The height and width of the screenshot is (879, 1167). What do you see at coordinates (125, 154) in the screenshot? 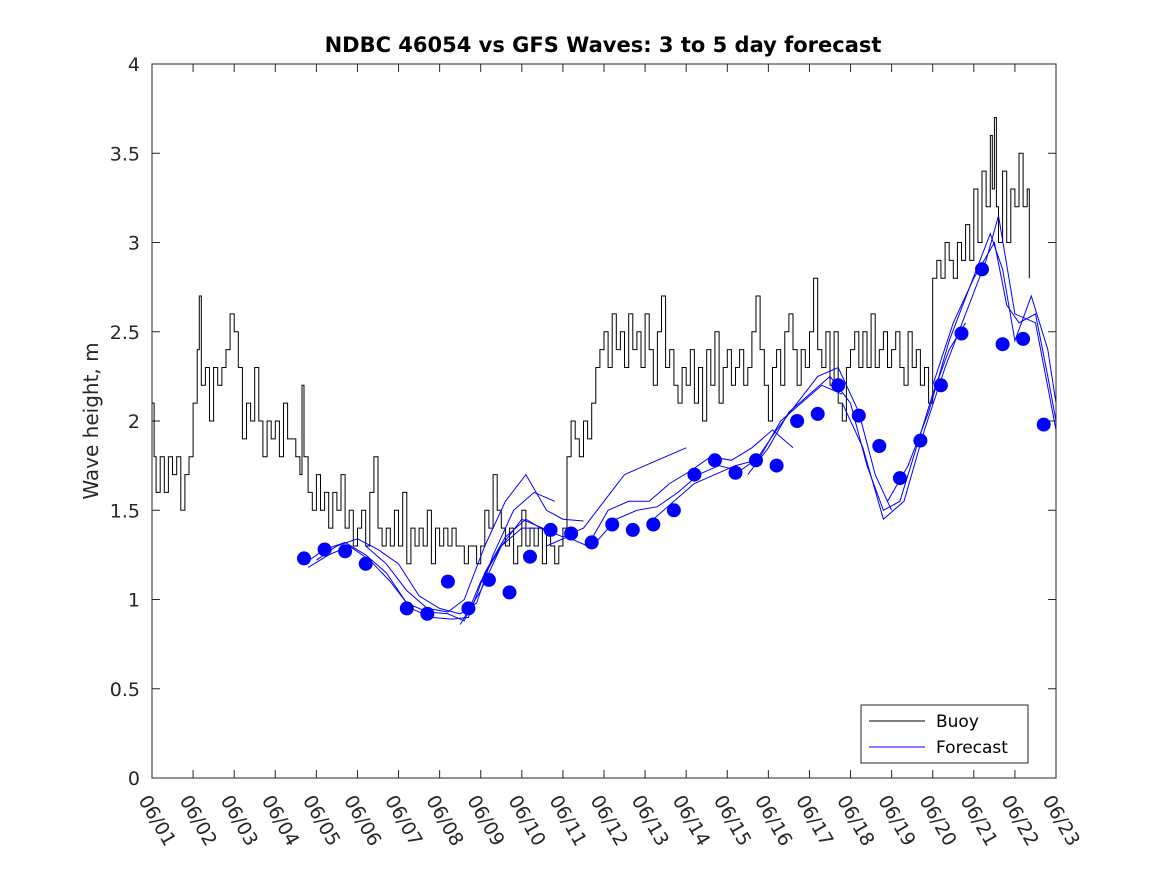
I see `y-tick-label: 3.5` at bounding box center [125, 154].